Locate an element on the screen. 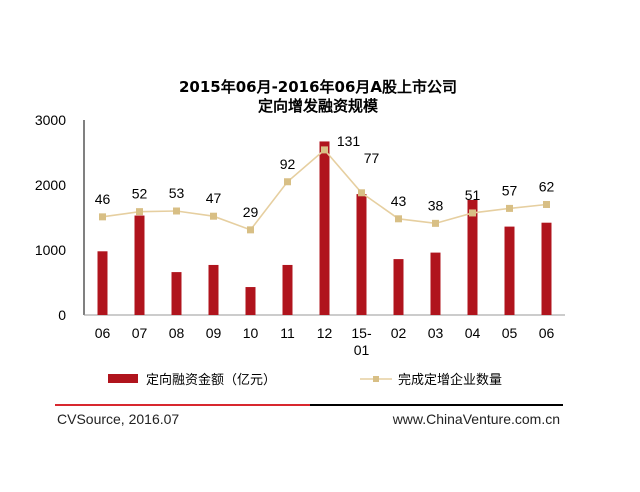 The width and height of the screenshot is (640, 492). legend-bar-swatch is located at coordinates (123, 378).